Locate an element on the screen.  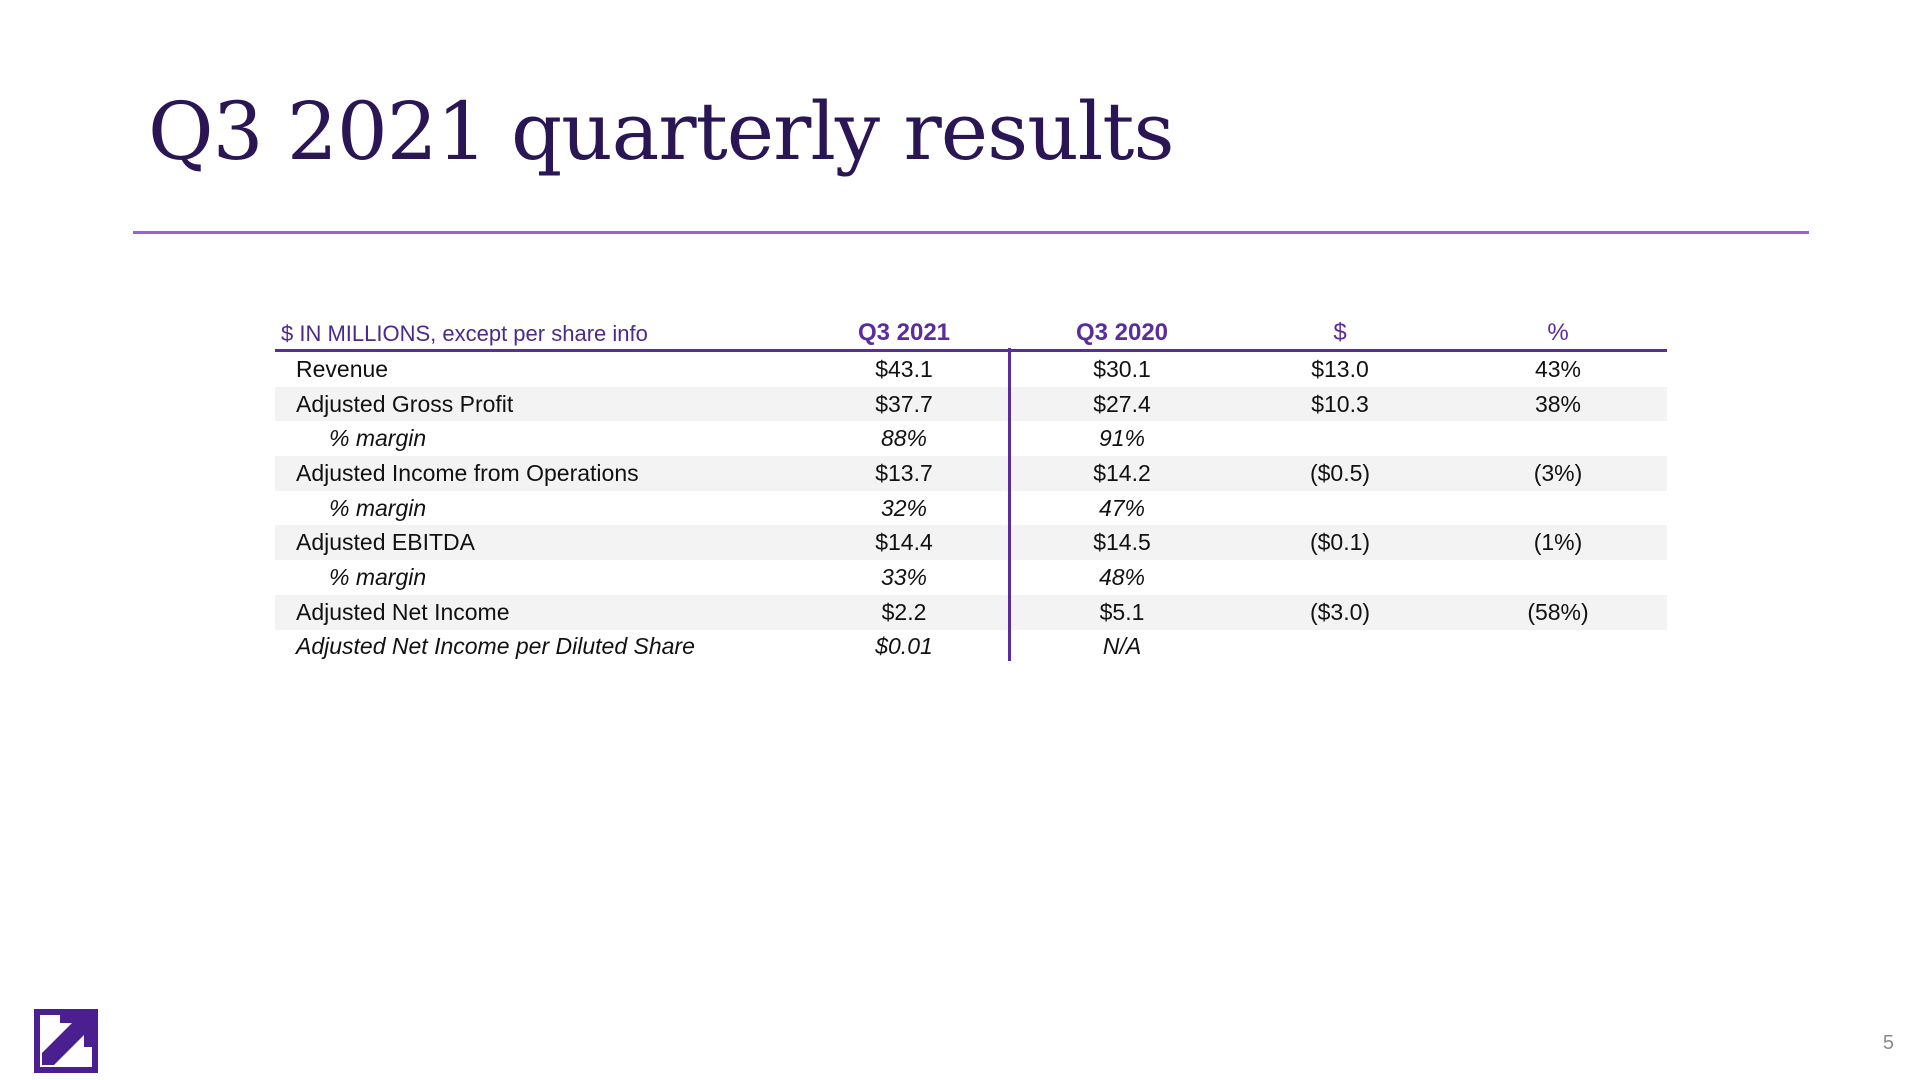
cell-q3-2021: 88% is located at coordinates (904, 438).